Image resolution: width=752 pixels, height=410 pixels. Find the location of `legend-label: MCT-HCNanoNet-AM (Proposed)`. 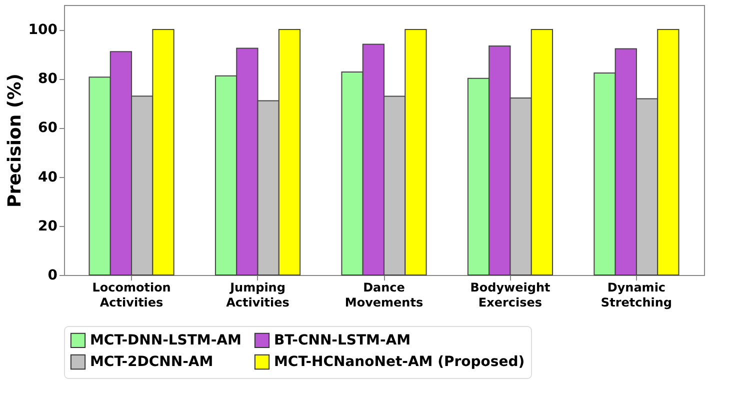

legend-label: MCT-HCNanoNet-AM (Proposed) is located at coordinates (399, 362).